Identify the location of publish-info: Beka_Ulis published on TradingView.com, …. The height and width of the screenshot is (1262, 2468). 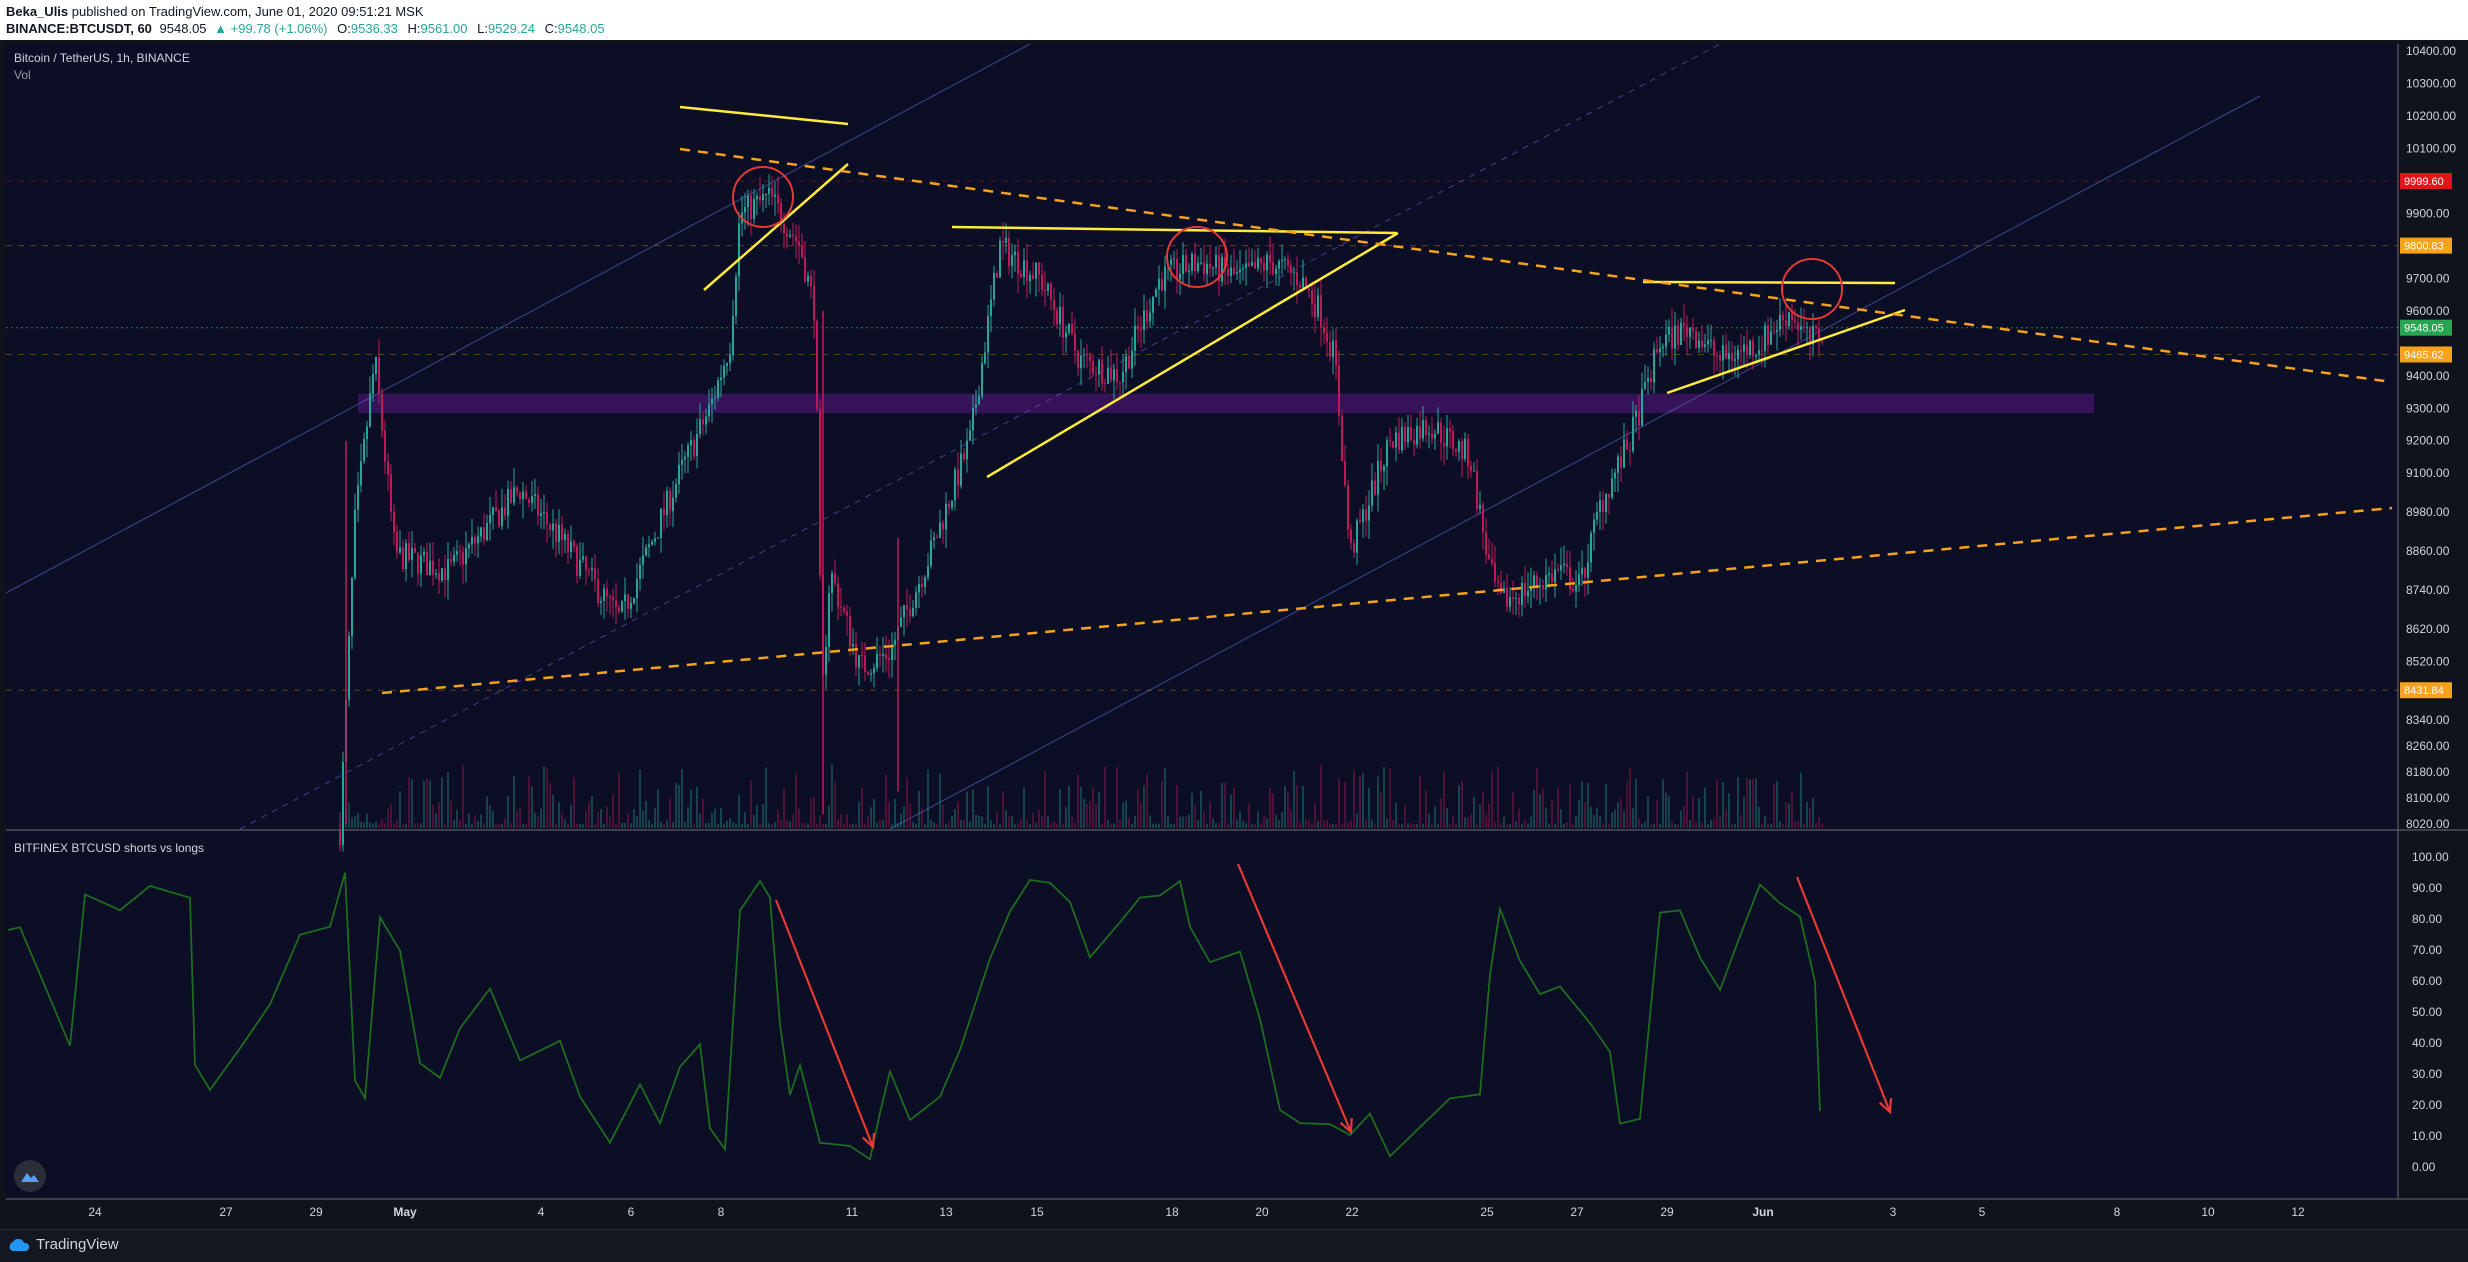
(215, 11).